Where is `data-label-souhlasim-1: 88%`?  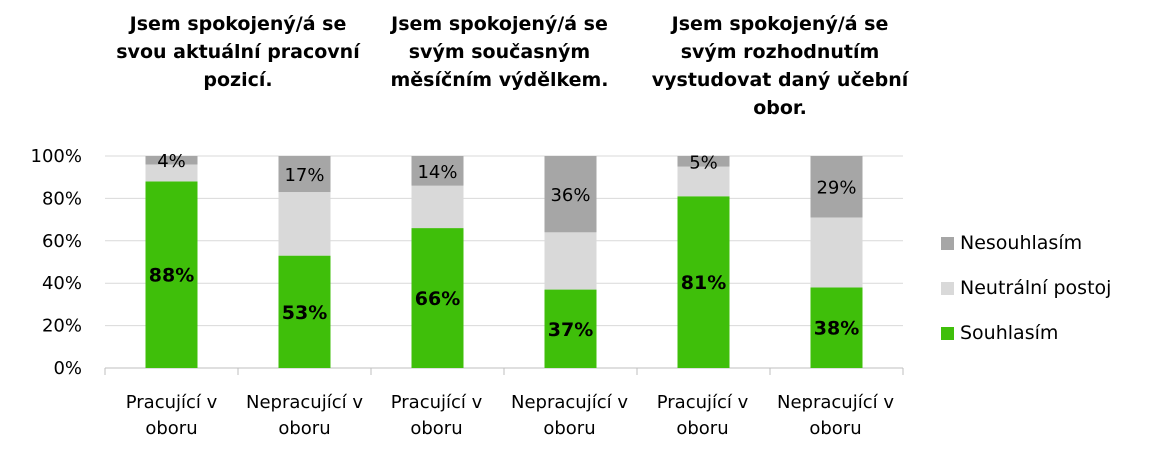 data-label-souhlasim-1: 88% is located at coordinates (171, 276).